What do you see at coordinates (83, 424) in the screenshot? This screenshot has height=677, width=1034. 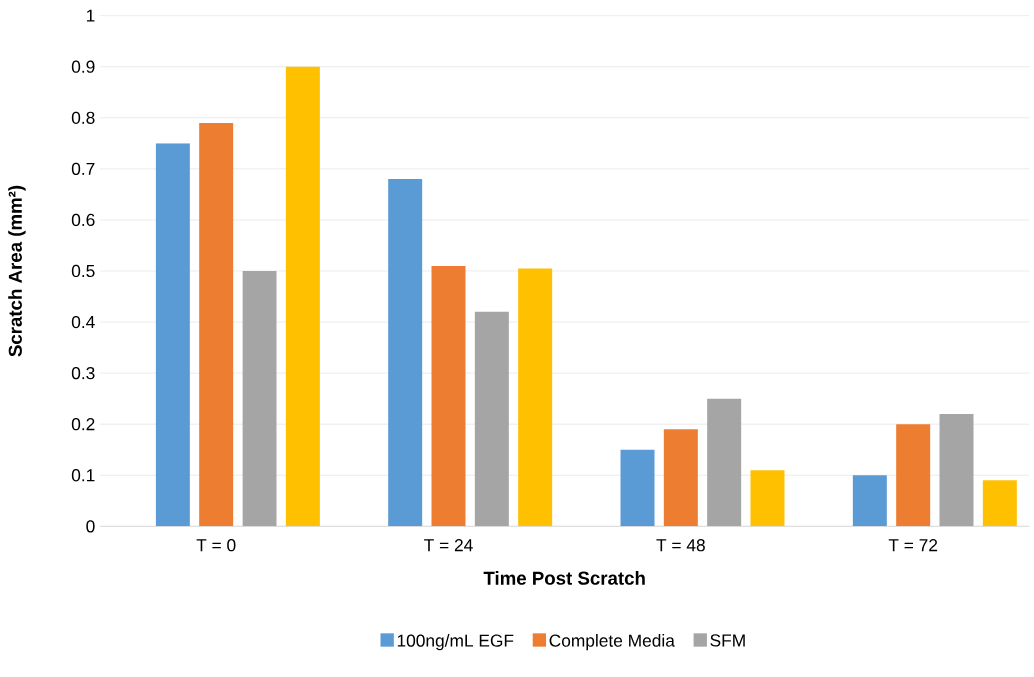 I see `y-tick-label: 0.2` at bounding box center [83, 424].